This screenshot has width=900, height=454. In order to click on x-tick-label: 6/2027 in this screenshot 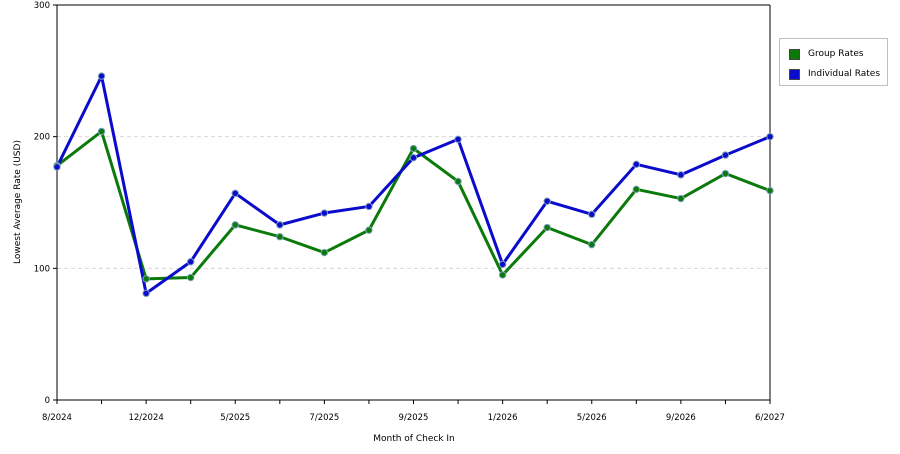, I will do `click(770, 418)`.